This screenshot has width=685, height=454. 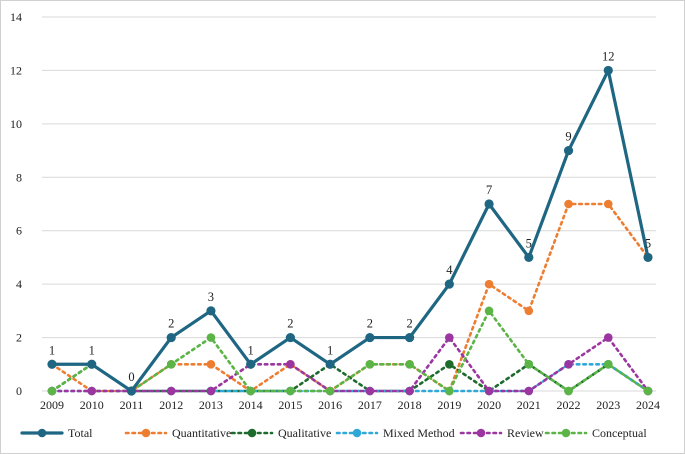 I want to click on data-label: 7, so click(x=489, y=190).